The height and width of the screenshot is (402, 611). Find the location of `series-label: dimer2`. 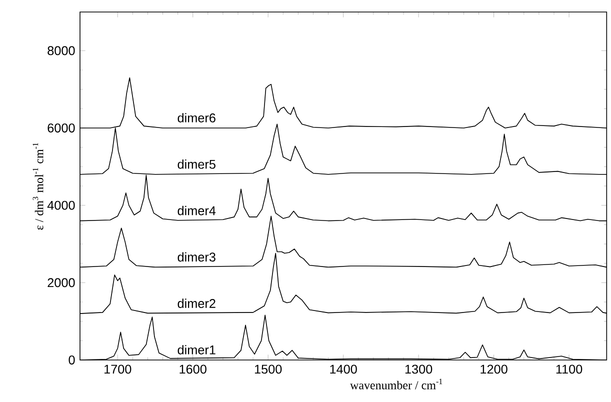

series-label: dimer2 is located at coordinates (197, 303).